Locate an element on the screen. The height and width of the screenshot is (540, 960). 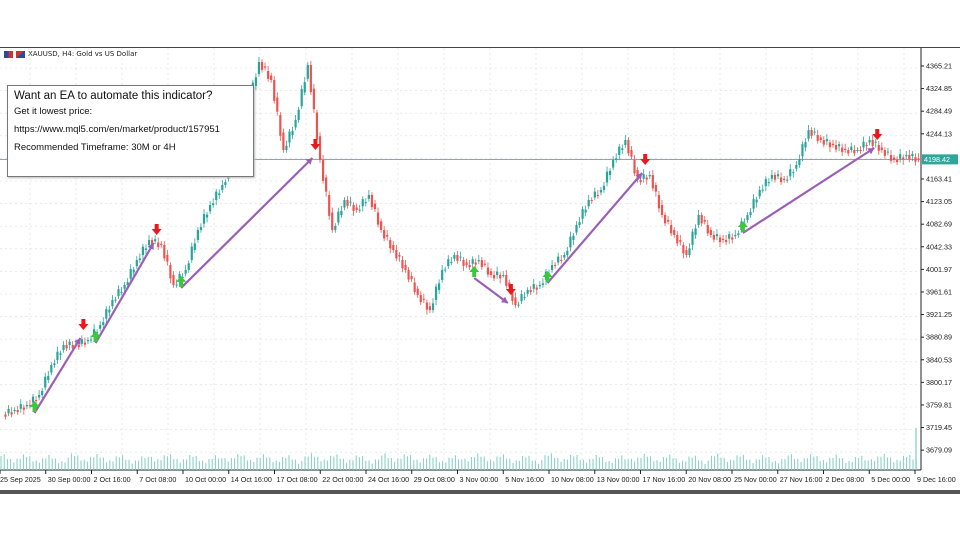
info-line-2: Get it lowest price: is located at coordinates (53, 111).